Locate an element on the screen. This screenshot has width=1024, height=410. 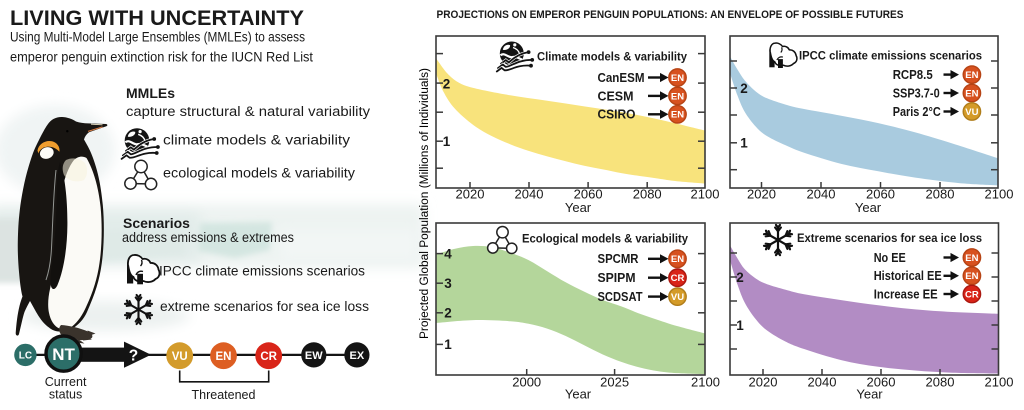
svg-text: Historical EE is located at coordinates (908, 276).